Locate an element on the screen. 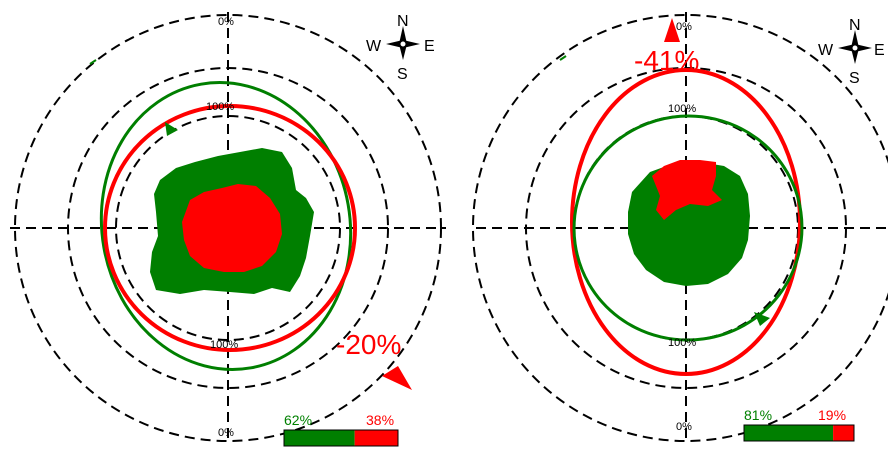 The width and height of the screenshot is (888, 449). bar-red-label: 38% is located at coordinates (380, 420).